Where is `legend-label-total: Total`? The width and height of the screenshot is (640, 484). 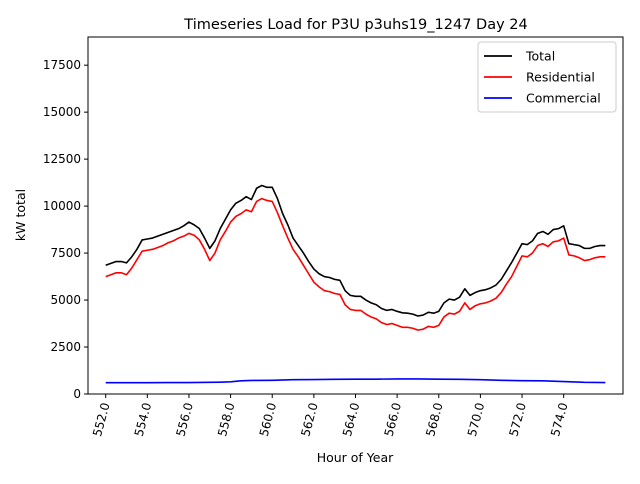 legend-label-total: Total is located at coordinates (540, 56).